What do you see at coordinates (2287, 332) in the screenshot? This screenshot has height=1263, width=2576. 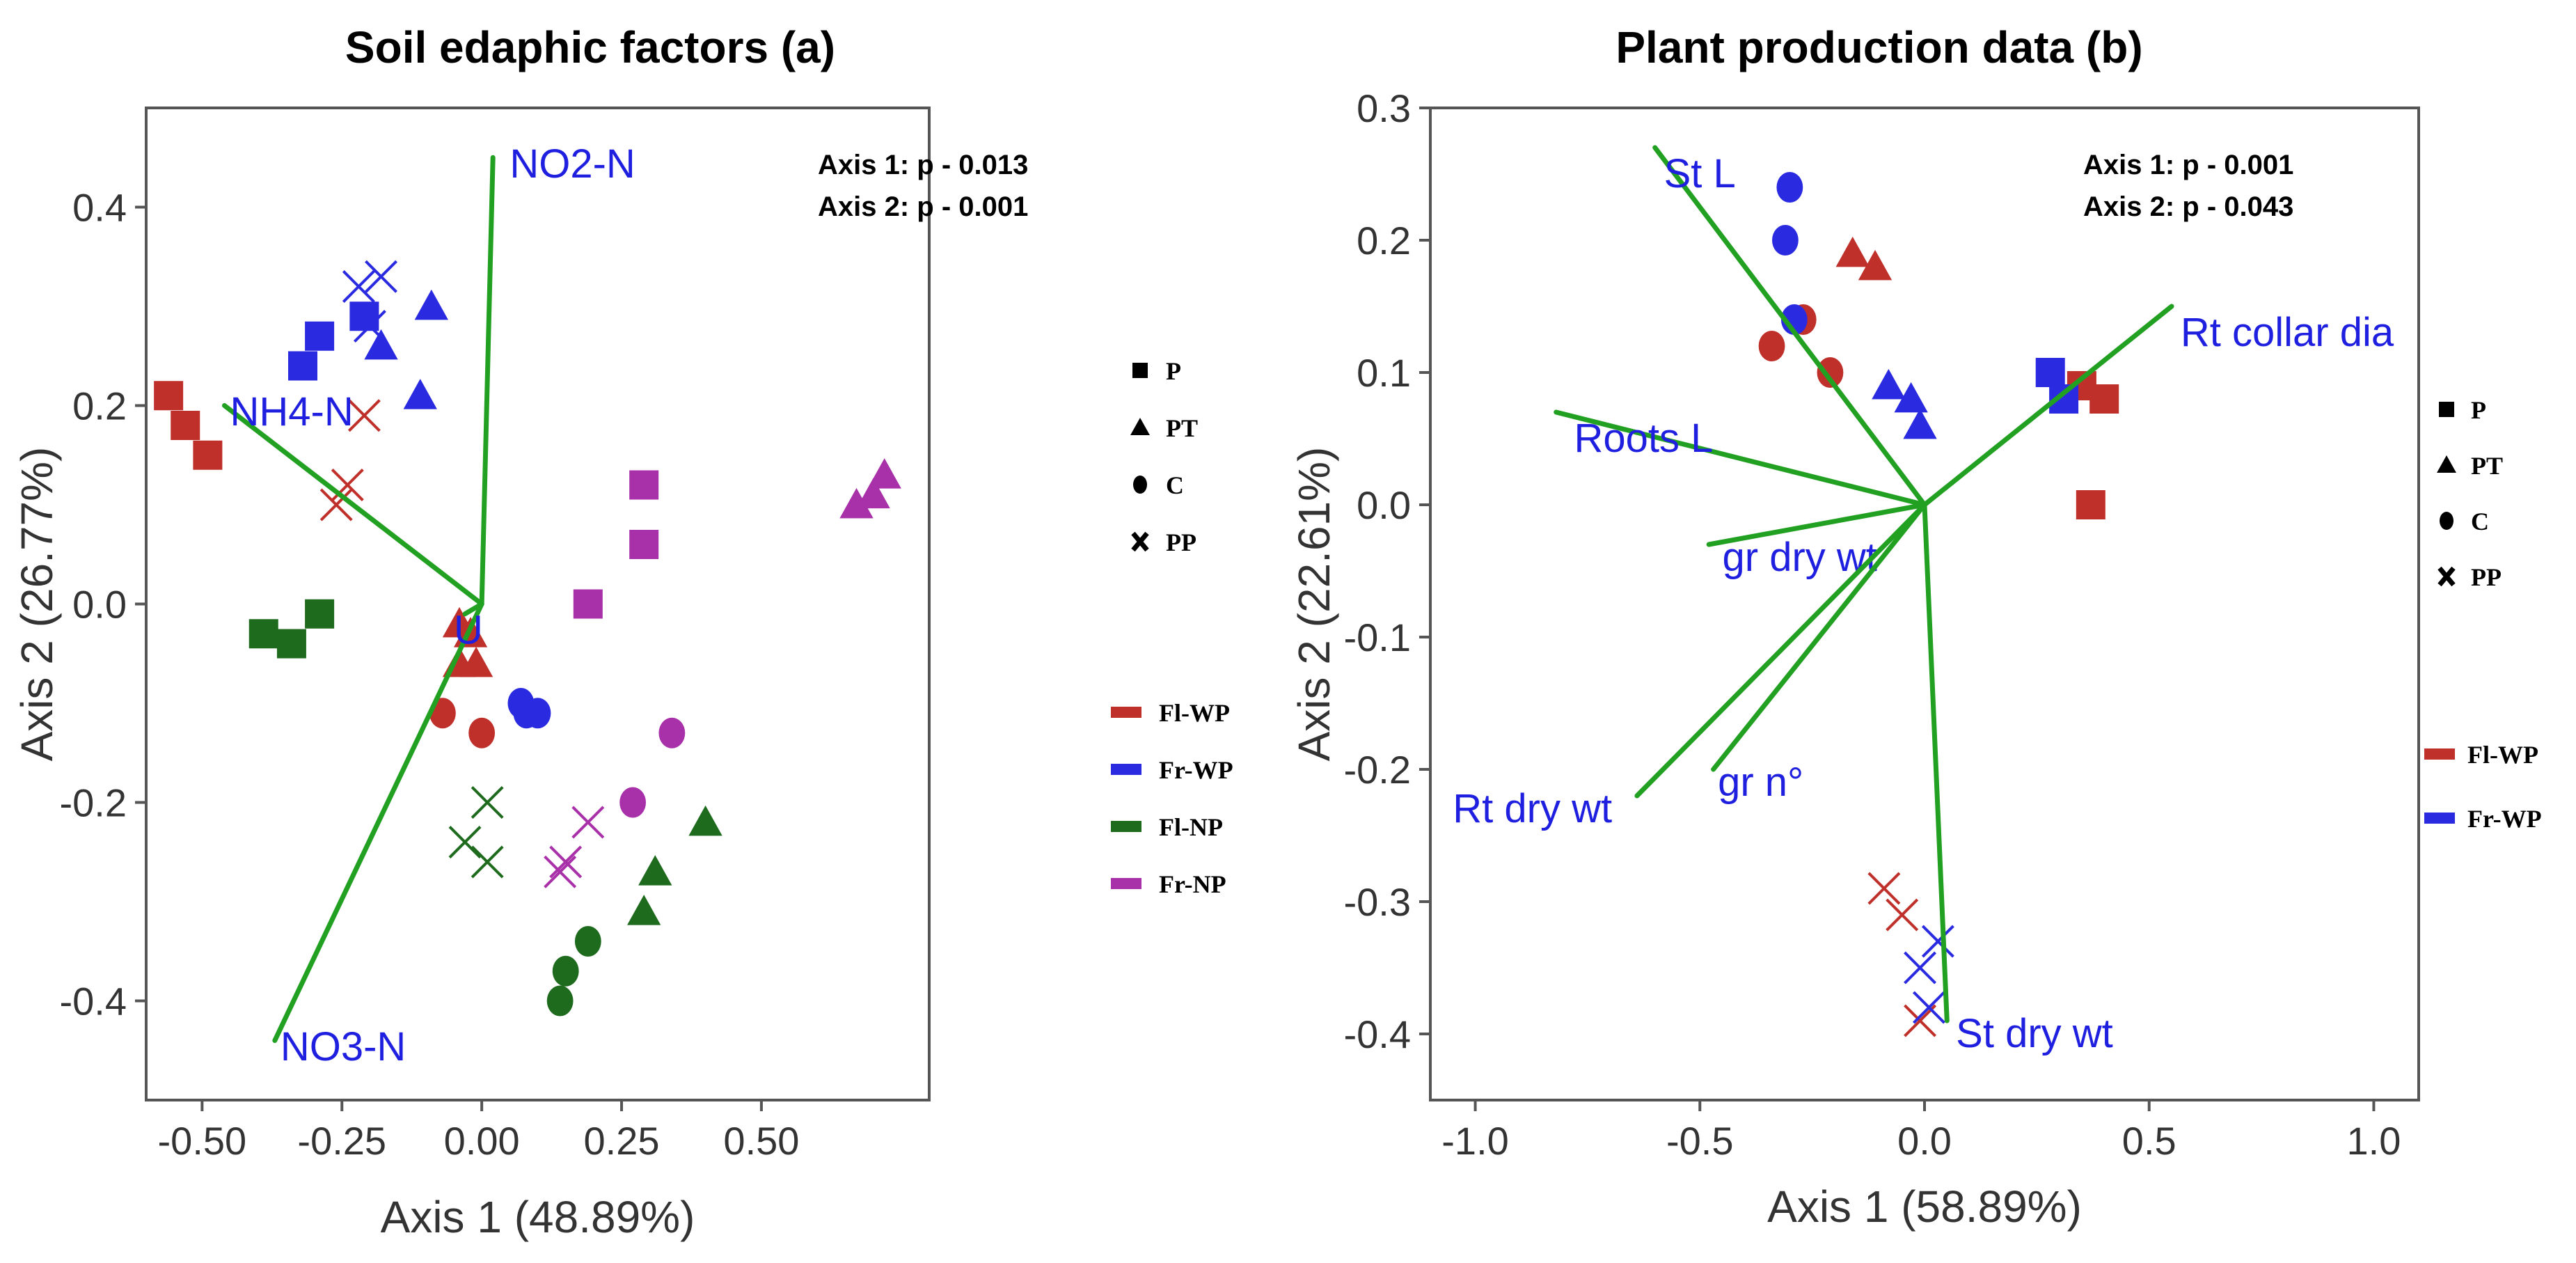 I see `vector-label: Rt collar dia` at bounding box center [2287, 332].